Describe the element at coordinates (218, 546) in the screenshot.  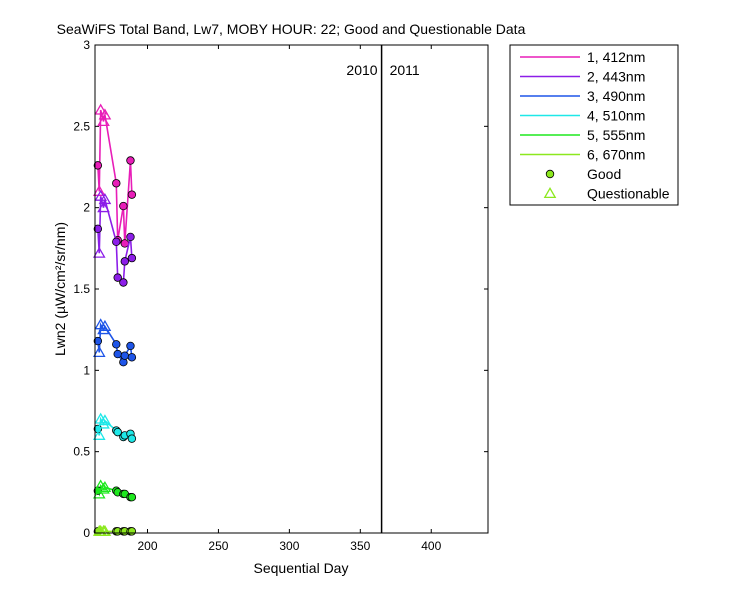
I see `x-tick-label: 250` at that location.